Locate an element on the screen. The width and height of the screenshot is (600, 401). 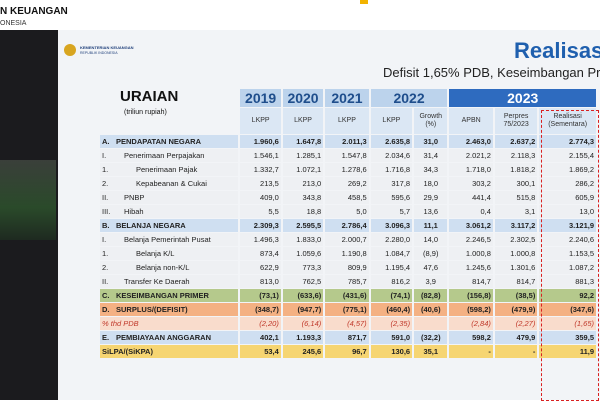
cell-value: 18,8 is located at coordinates (314, 211).